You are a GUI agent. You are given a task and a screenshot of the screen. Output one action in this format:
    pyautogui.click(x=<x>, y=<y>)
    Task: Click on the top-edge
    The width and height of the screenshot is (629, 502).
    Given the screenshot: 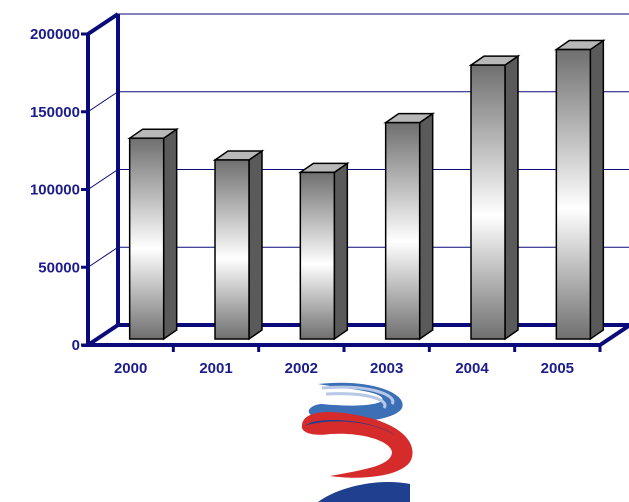 What is the action you would take?
    pyautogui.click(x=103, y=24)
    